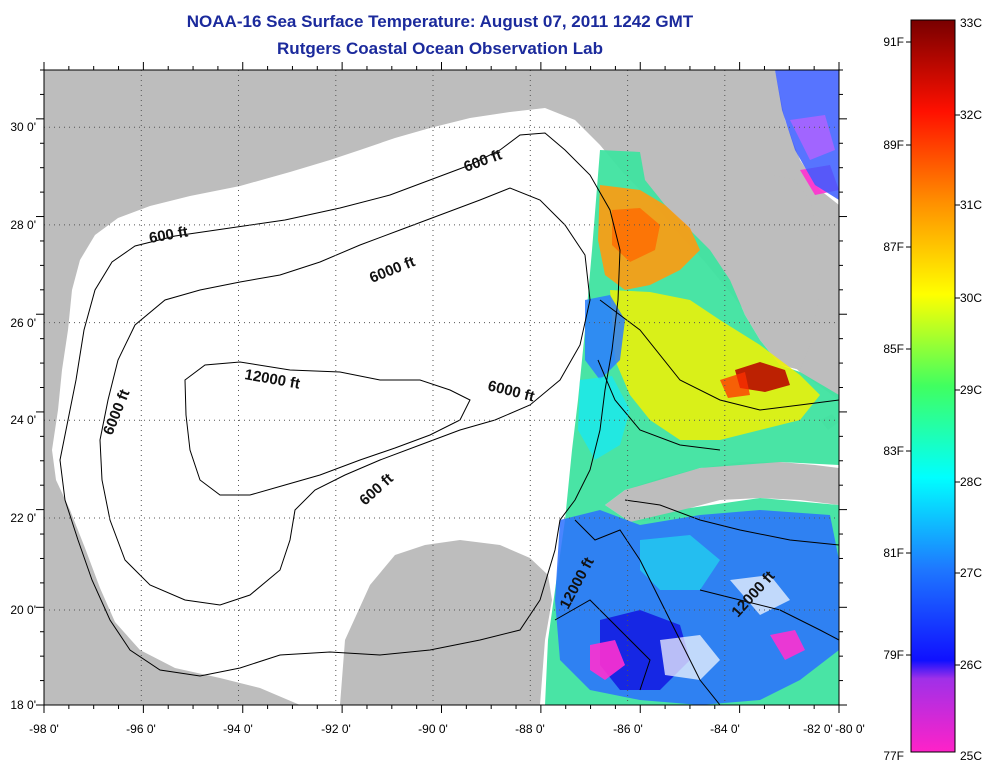 This screenshot has width=992, height=770. I want to click on fahrenheit-label: 77F, so click(893, 756).